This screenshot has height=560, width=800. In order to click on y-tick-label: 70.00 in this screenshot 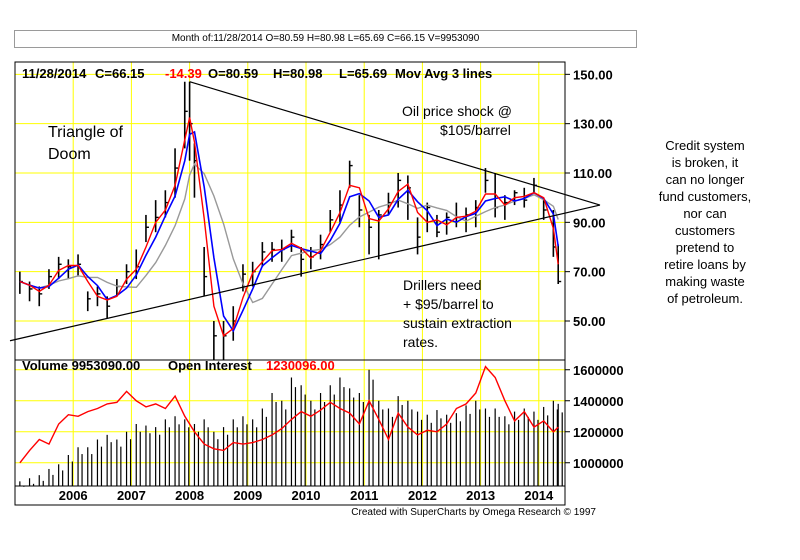, I will do `click(589, 272)`.